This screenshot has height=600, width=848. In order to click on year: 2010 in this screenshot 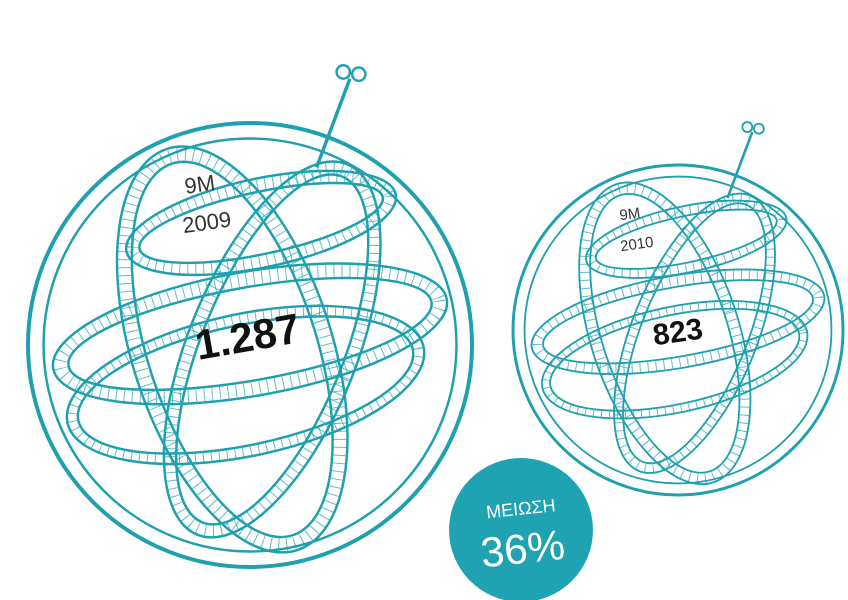, I will do `click(636, 244)`.